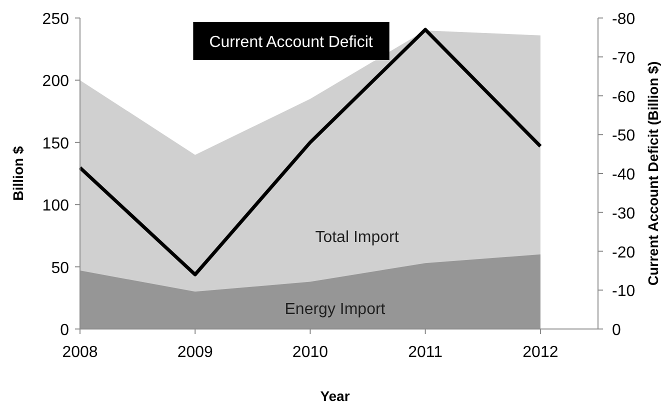  What do you see at coordinates (624, 58) in the screenshot?
I see `y2-tick-label: -70` at bounding box center [624, 58].